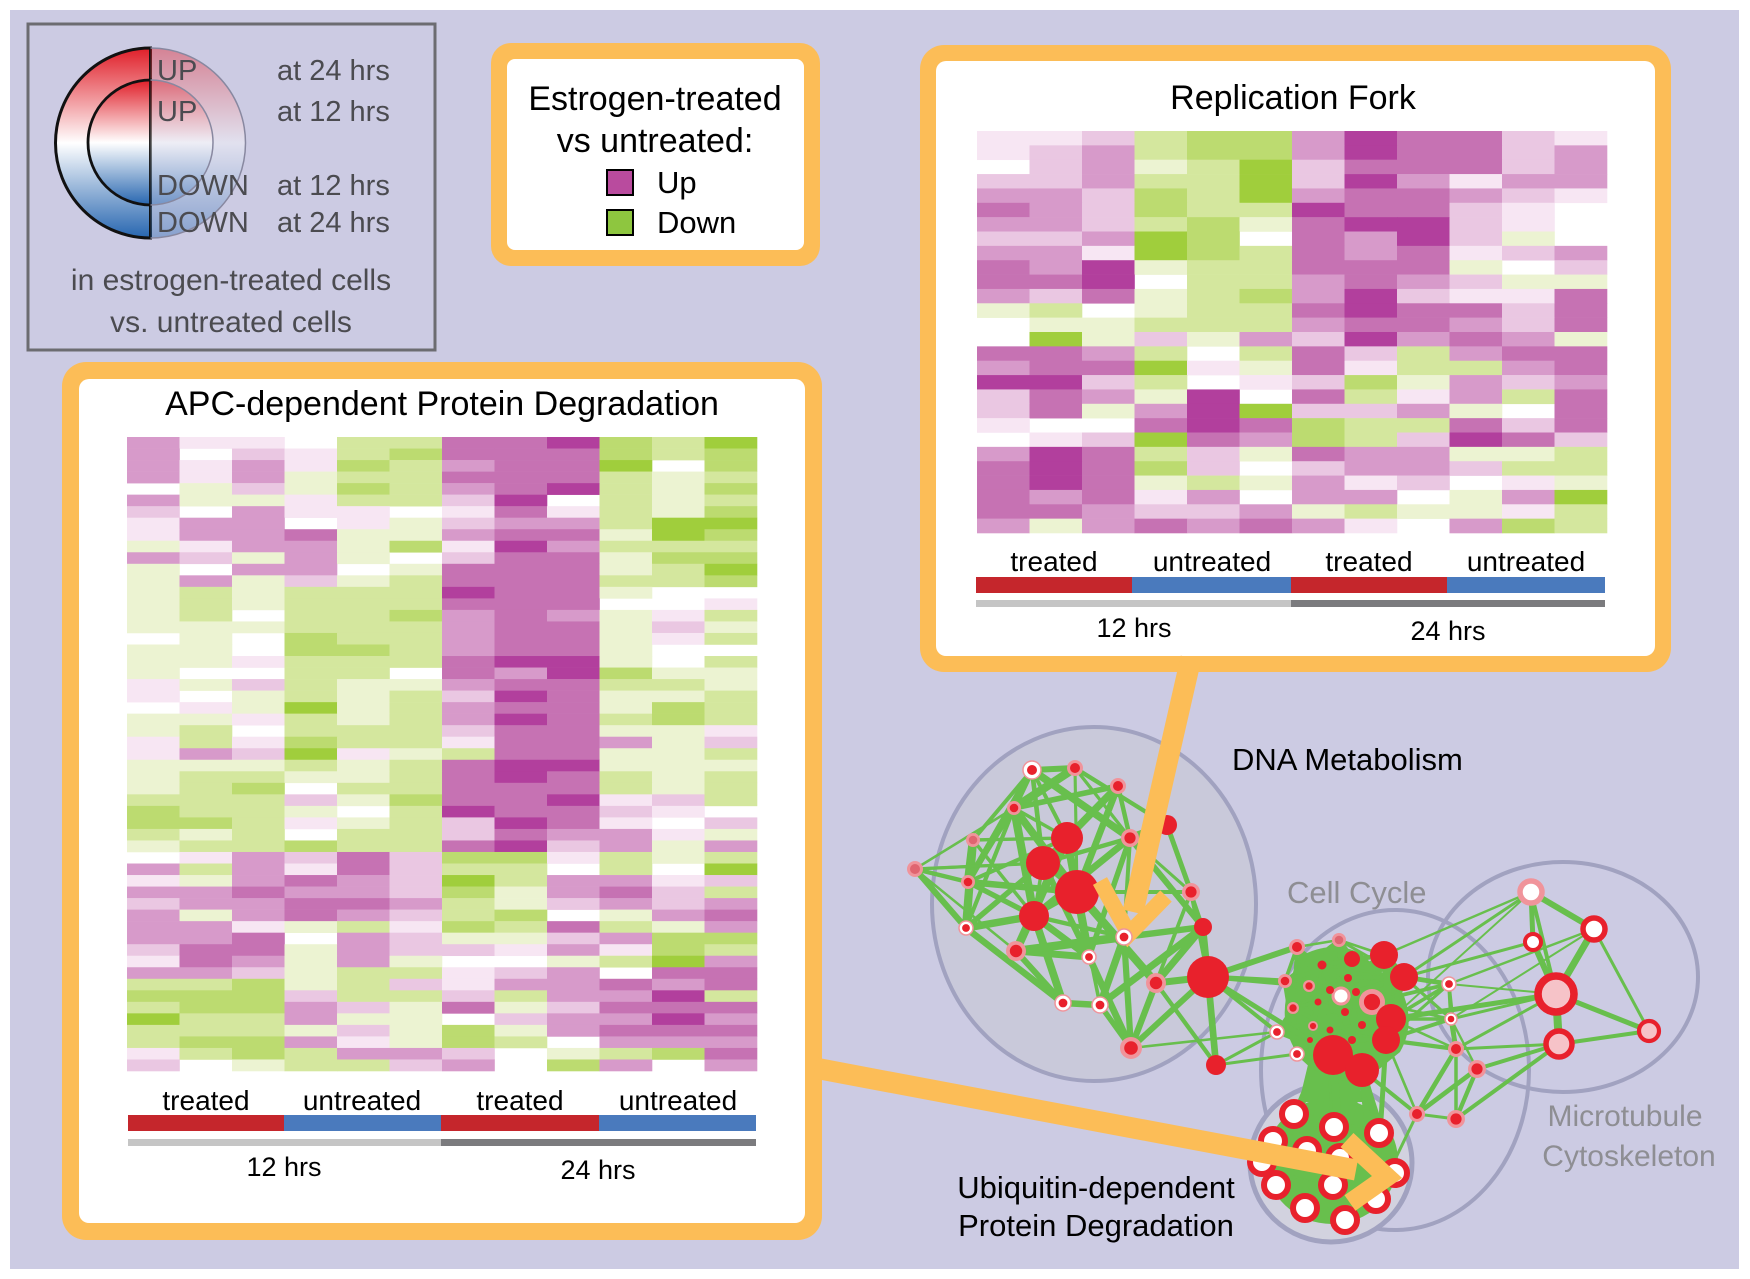 The width and height of the screenshot is (1750, 1279). What do you see at coordinates (1357, 892) in the screenshot?
I see `svg-text: Cell Cycle` at bounding box center [1357, 892].